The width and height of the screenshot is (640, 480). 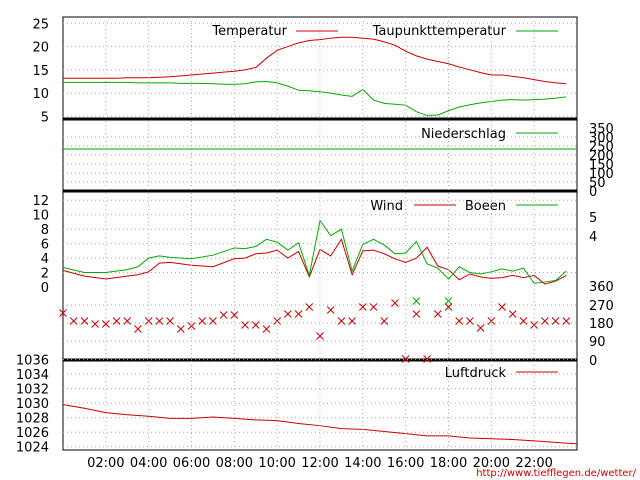 I want to click on y-tick-label-right: 350, so click(x=601, y=129).